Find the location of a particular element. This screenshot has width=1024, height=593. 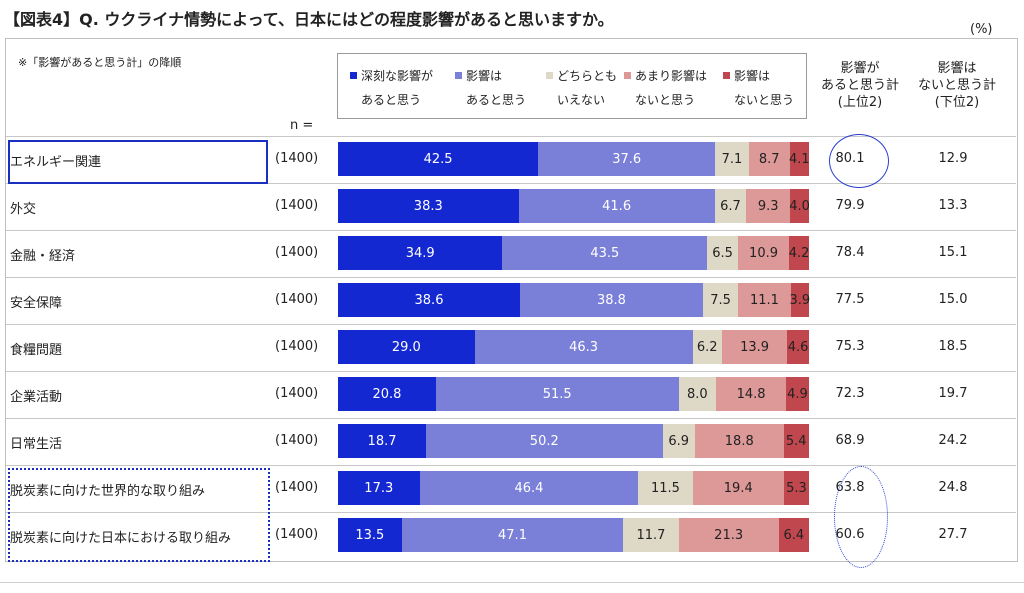

bar-segment: 4.9 is located at coordinates (797, 394).